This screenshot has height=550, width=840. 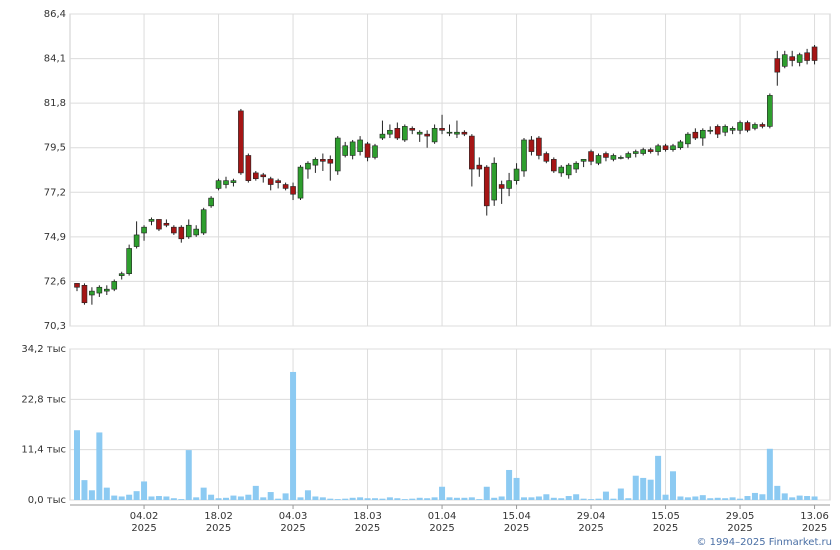 I want to click on x-tick-date: 18.02, so click(x=218, y=516).